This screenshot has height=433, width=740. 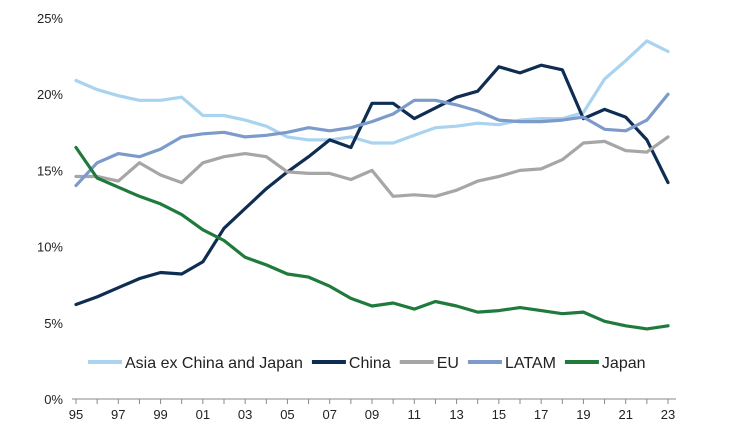 What do you see at coordinates (287, 414) in the screenshot?
I see `x-tick-label: 05` at bounding box center [287, 414].